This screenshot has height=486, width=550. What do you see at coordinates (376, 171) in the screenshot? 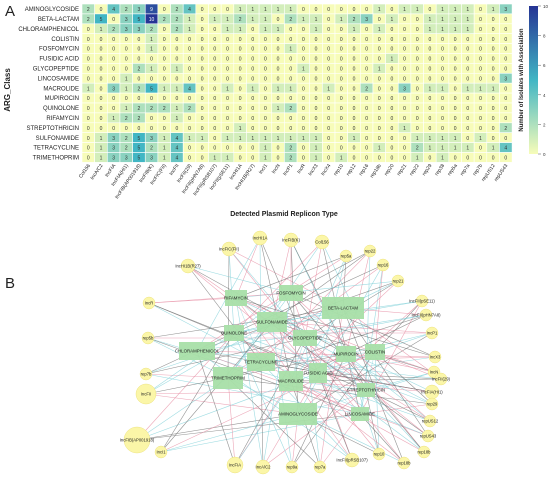
I see `column-label: rep18b` at bounding box center [376, 171].